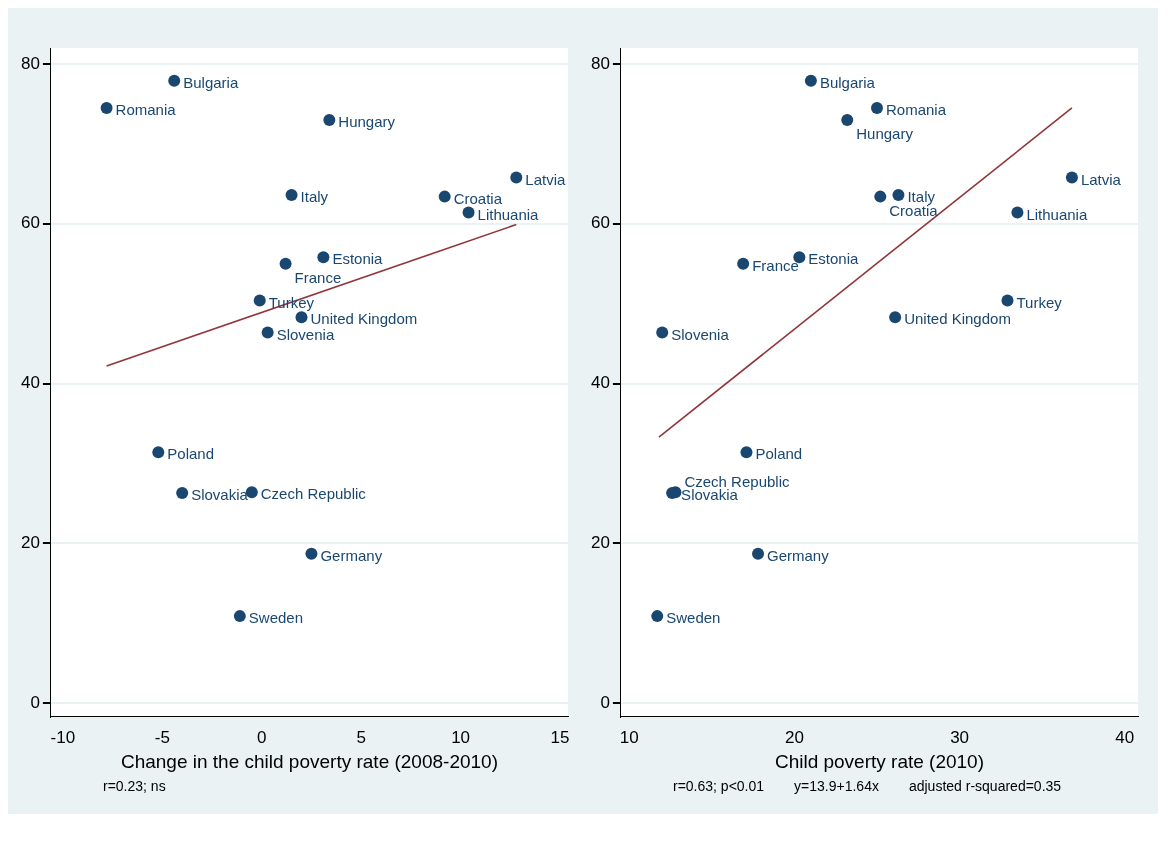  Describe the element at coordinates (560, 737) in the screenshot. I see `x-tick-label: 15` at that location.